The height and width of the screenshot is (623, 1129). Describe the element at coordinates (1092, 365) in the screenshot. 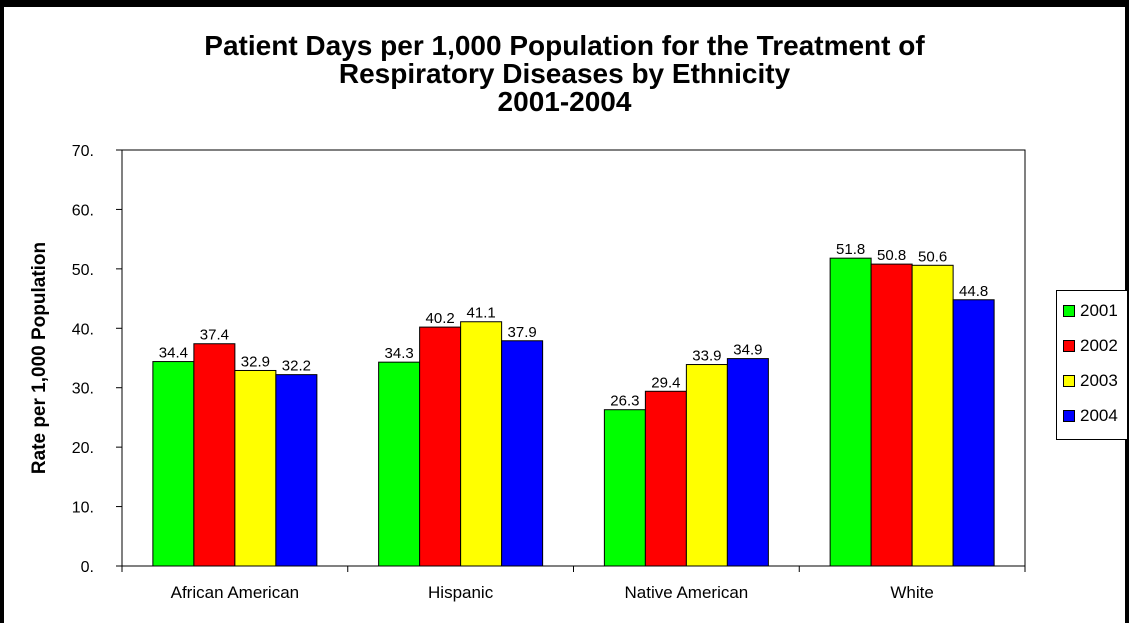

I see `legend: 2001 2002 2003 2004` at that location.